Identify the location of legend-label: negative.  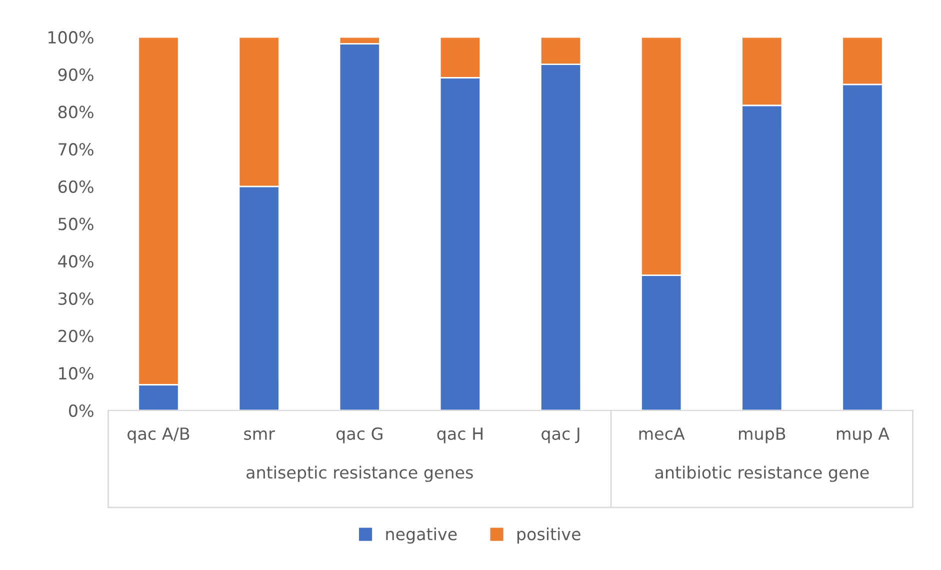
(421, 535).